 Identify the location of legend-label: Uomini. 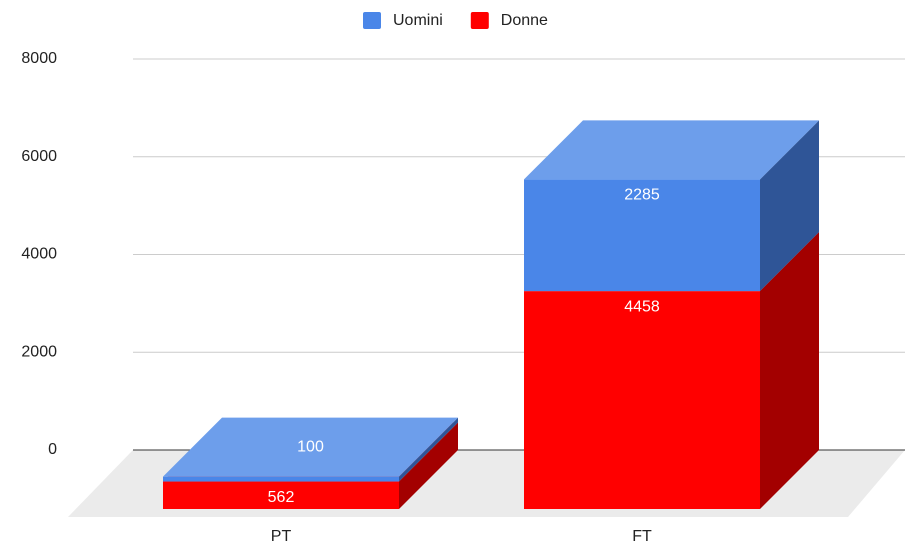
(418, 20).